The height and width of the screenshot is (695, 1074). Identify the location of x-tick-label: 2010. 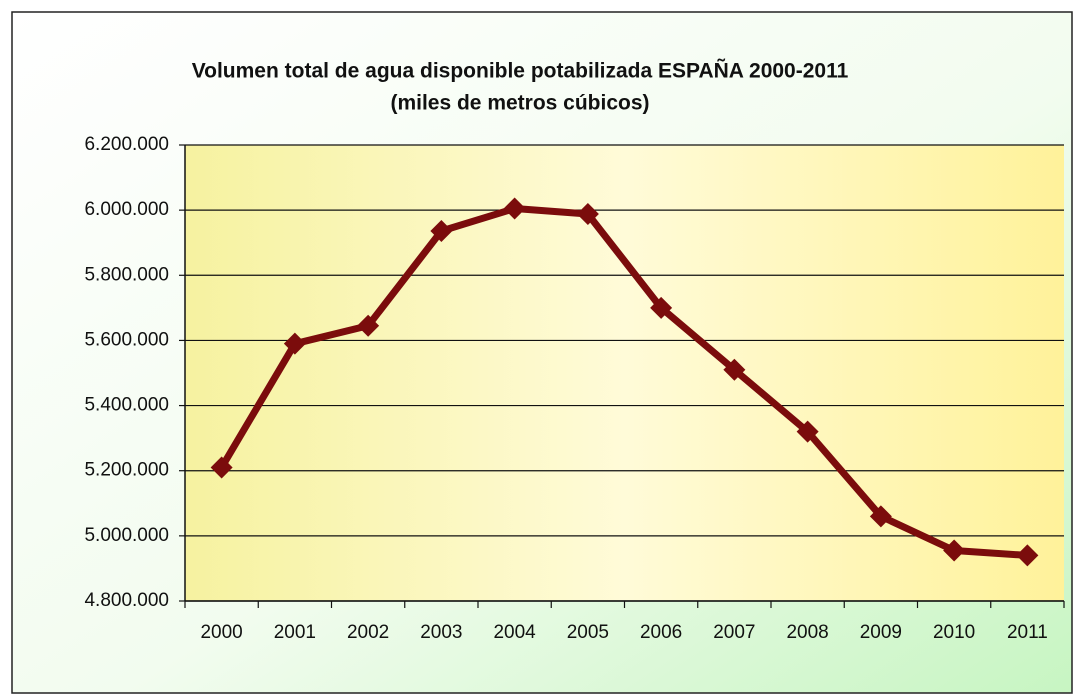
(954, 632).